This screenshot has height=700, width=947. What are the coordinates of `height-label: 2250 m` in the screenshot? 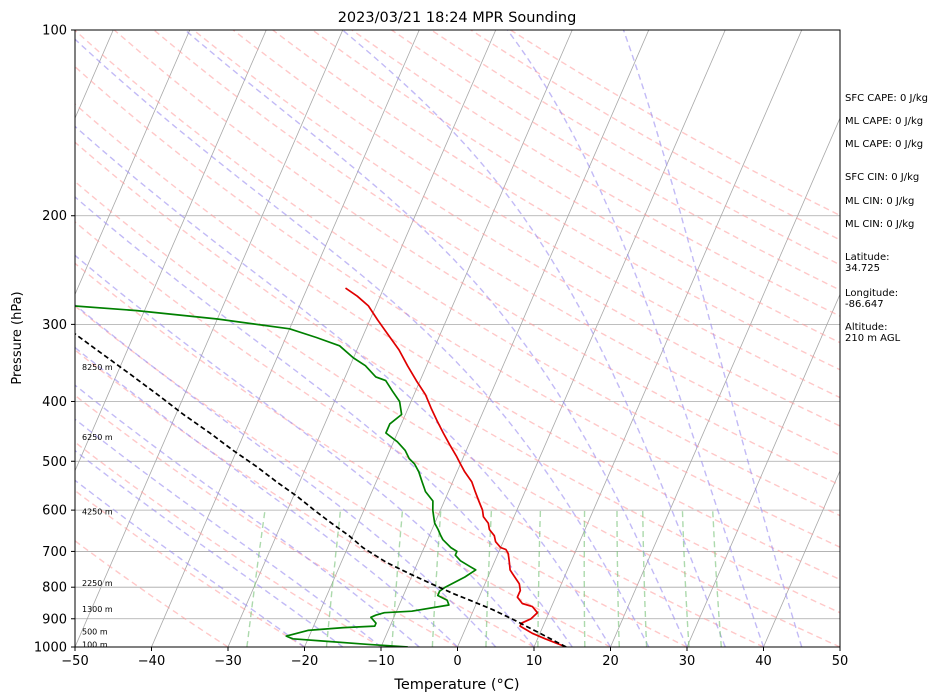 It's located at (97, 583).